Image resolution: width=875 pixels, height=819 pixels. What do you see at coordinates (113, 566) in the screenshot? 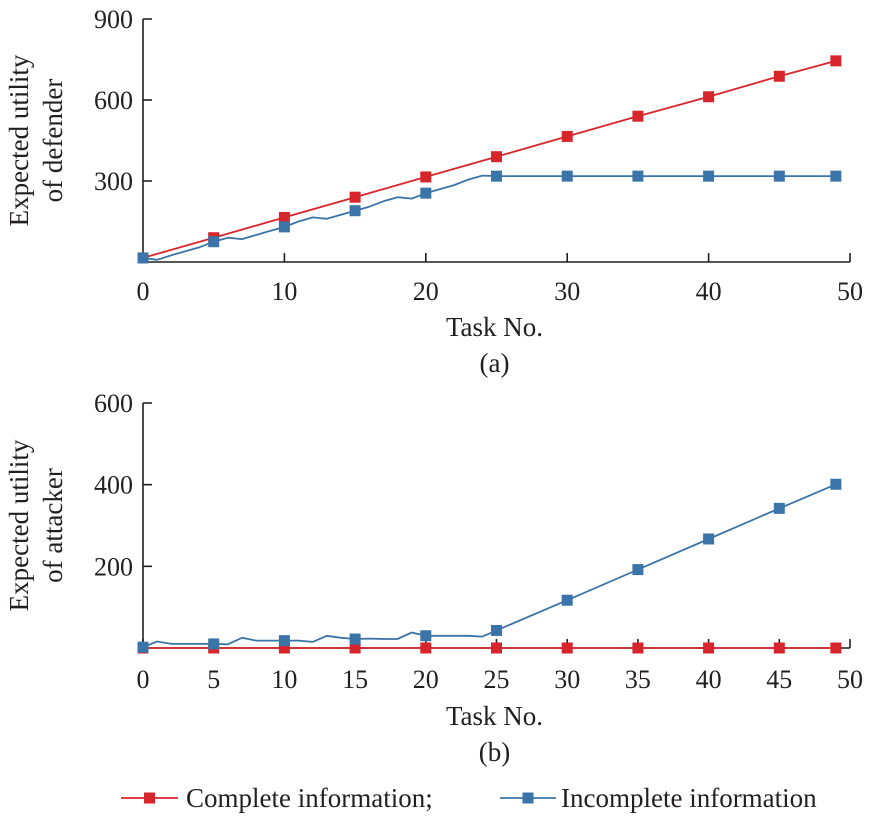
I see `y-tick-label: 200` at bounding box center [113, 566].